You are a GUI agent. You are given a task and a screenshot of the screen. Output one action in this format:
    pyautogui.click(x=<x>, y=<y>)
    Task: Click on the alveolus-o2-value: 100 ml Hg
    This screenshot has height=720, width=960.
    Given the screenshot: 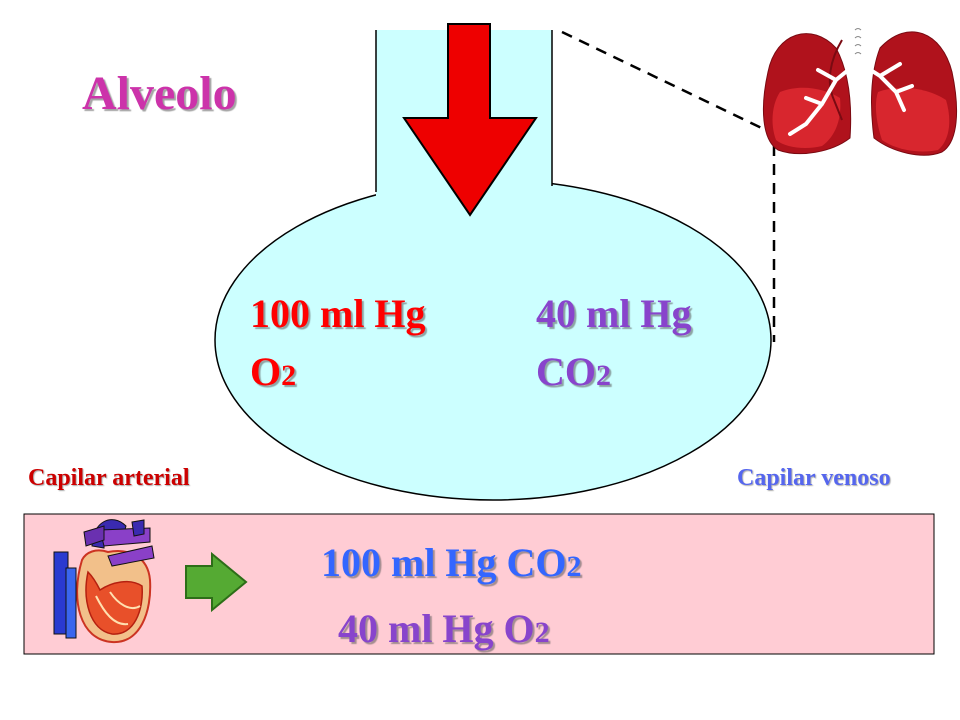 What is the action you would take?
    pyautogui.click(x=338, y=313)
    